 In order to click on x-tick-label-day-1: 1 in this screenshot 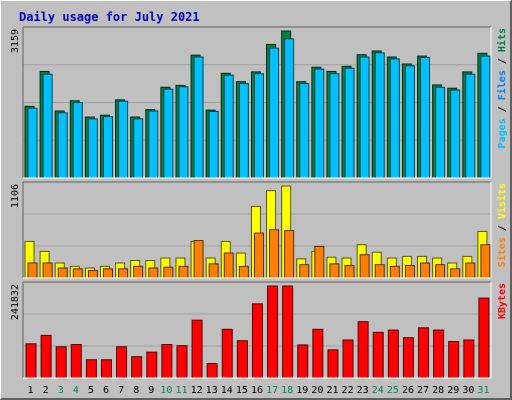, I will do `click(31, 390)`.